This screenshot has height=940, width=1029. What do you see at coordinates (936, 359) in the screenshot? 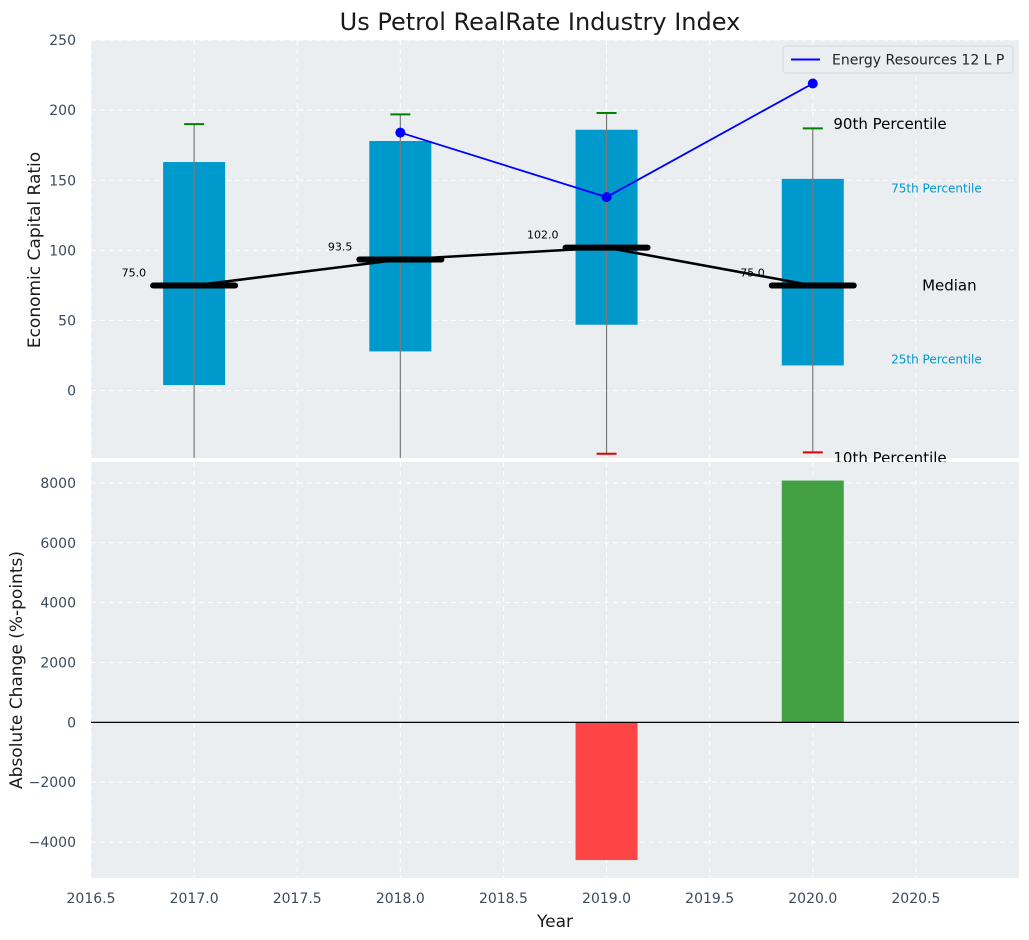
I see `percentile-annotation: 25th Percentile` at bounding box center [936, 359].